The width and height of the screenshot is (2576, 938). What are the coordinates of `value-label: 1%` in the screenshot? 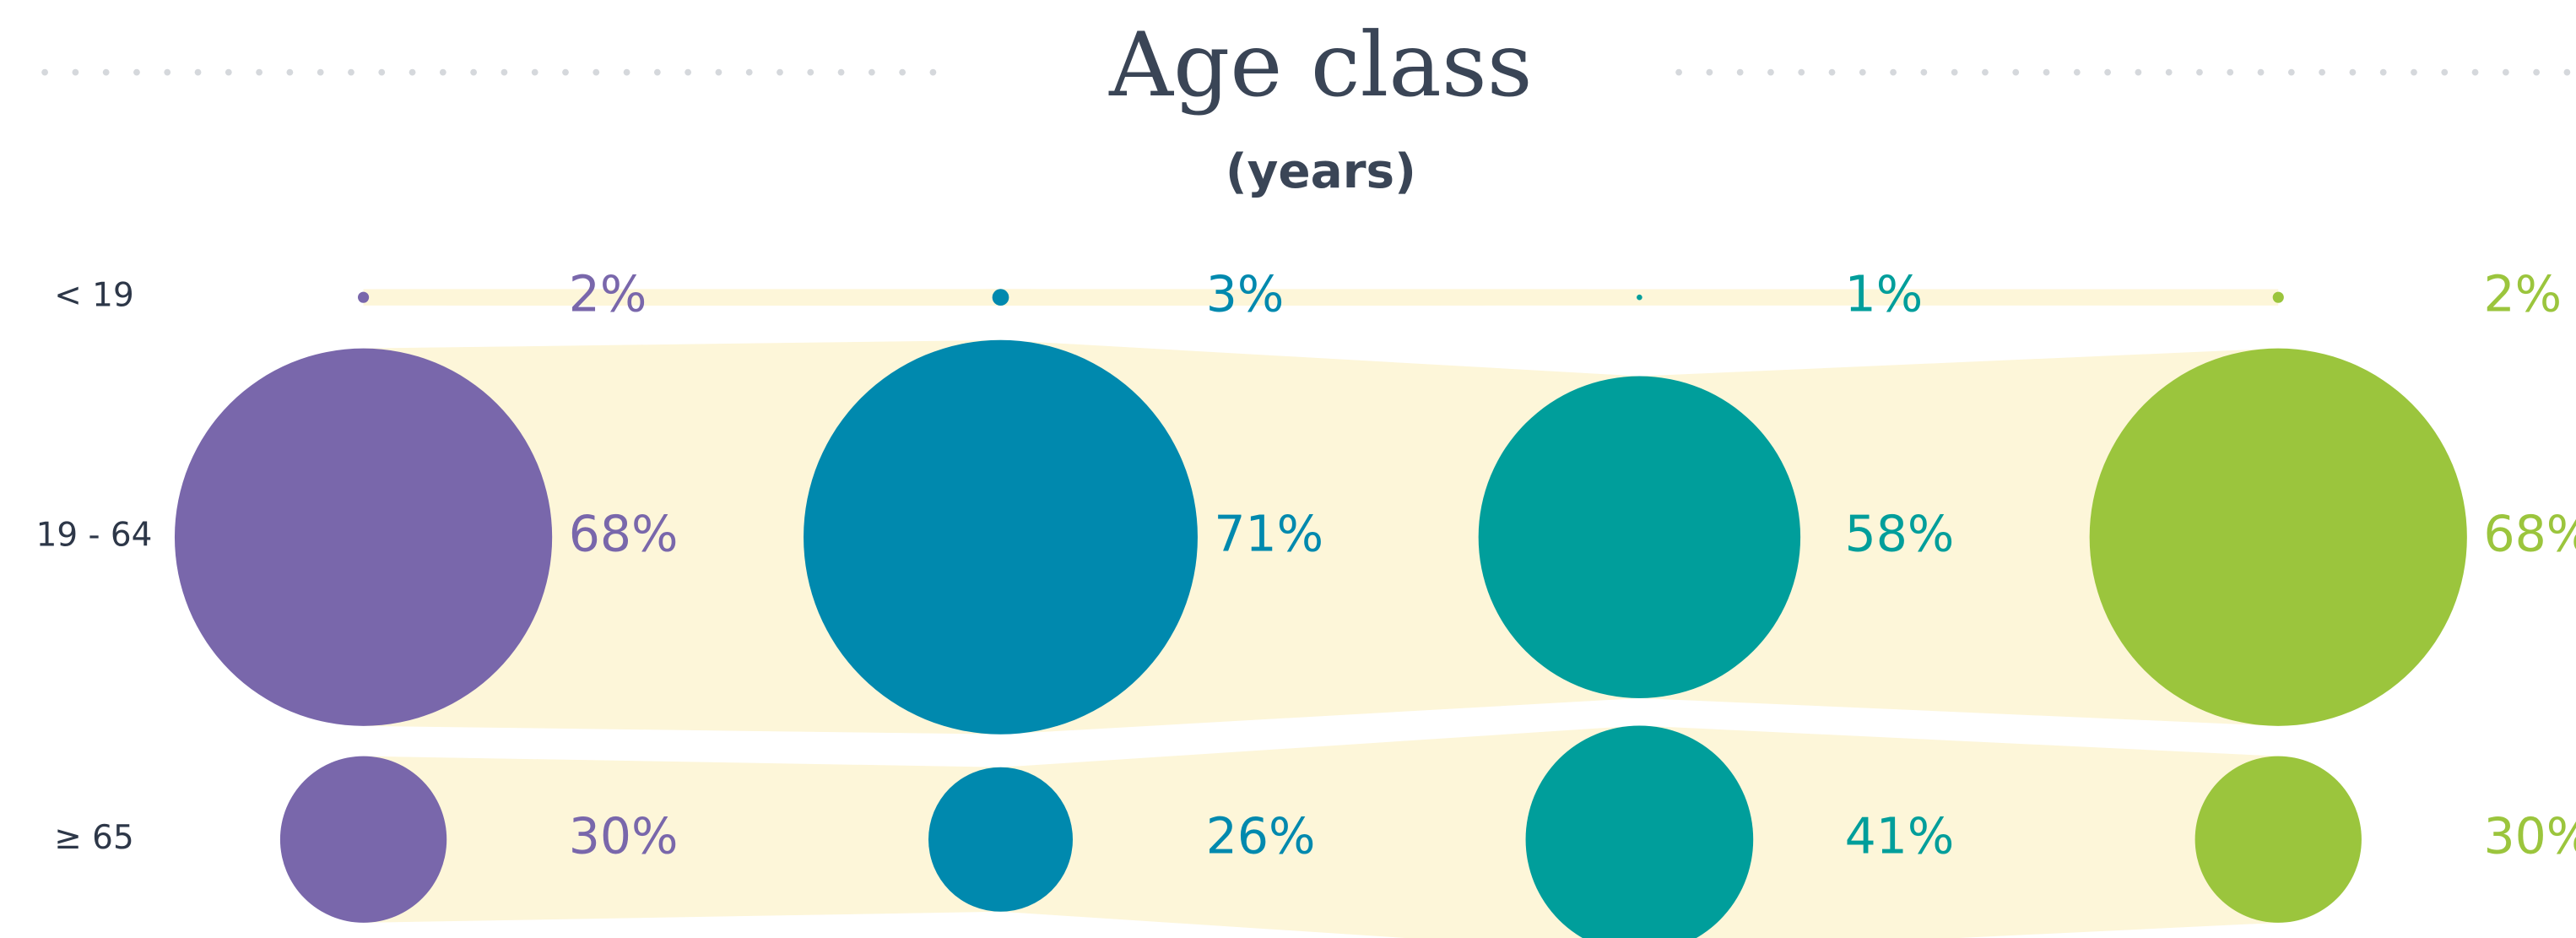 It's located at (1884, 294).